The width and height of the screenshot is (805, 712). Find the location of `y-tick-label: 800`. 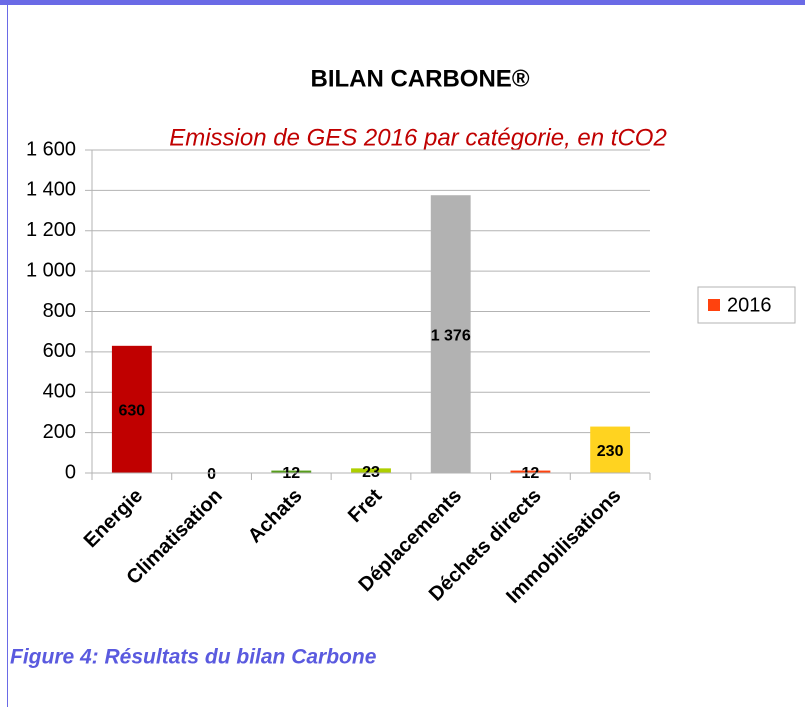

y-tick-label: 800 is located at coordinates (59, 311).